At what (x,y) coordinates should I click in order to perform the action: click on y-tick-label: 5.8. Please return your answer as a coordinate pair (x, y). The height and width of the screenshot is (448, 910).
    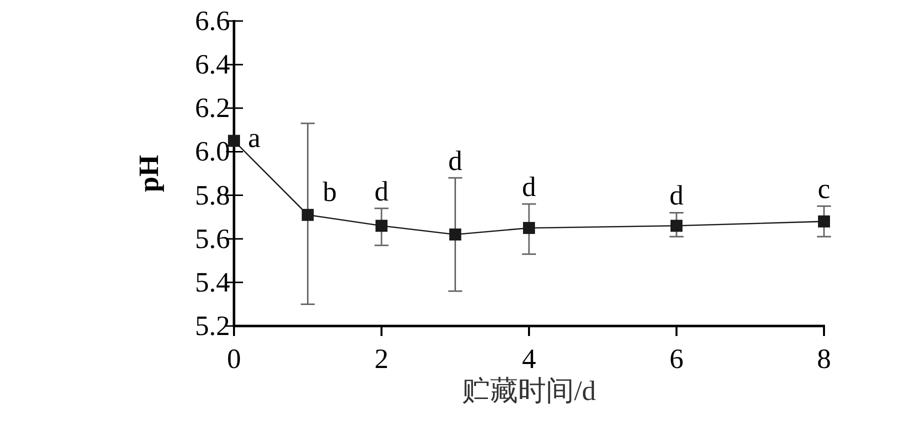
    Looking at the image, I should click on (212, 196).